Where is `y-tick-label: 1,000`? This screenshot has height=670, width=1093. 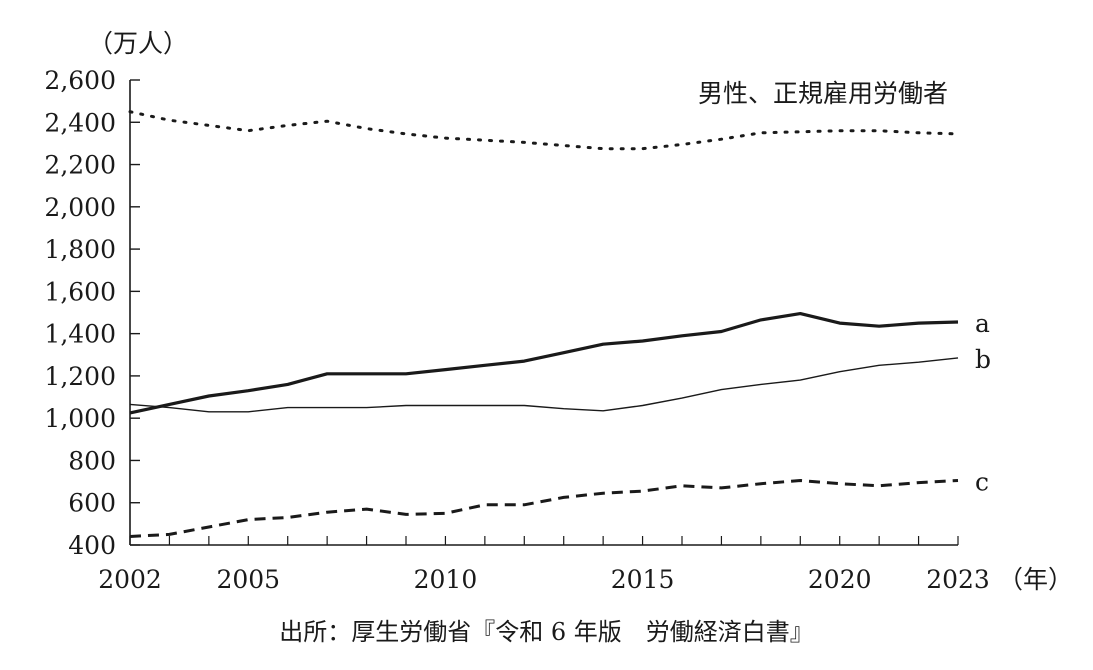 y-tick-label: 1,000 is located at coordinates (80, 418).